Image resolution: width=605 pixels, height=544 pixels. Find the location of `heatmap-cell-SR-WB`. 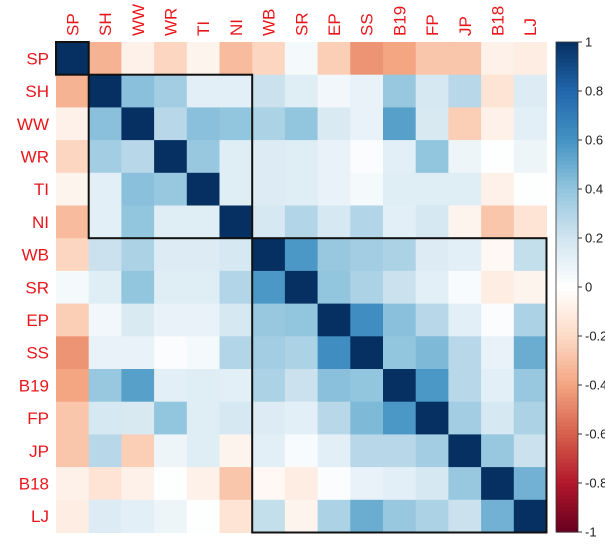

heatmap-cell-SR-WB is located at coordinates (269, 287).